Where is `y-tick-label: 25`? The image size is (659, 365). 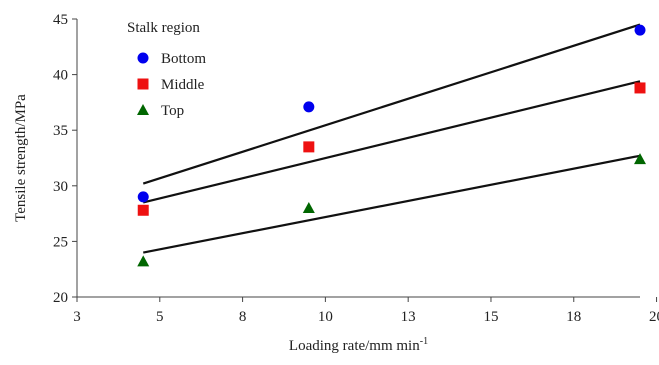 y-tick-label: 25 is located at coordinates (60, 242).